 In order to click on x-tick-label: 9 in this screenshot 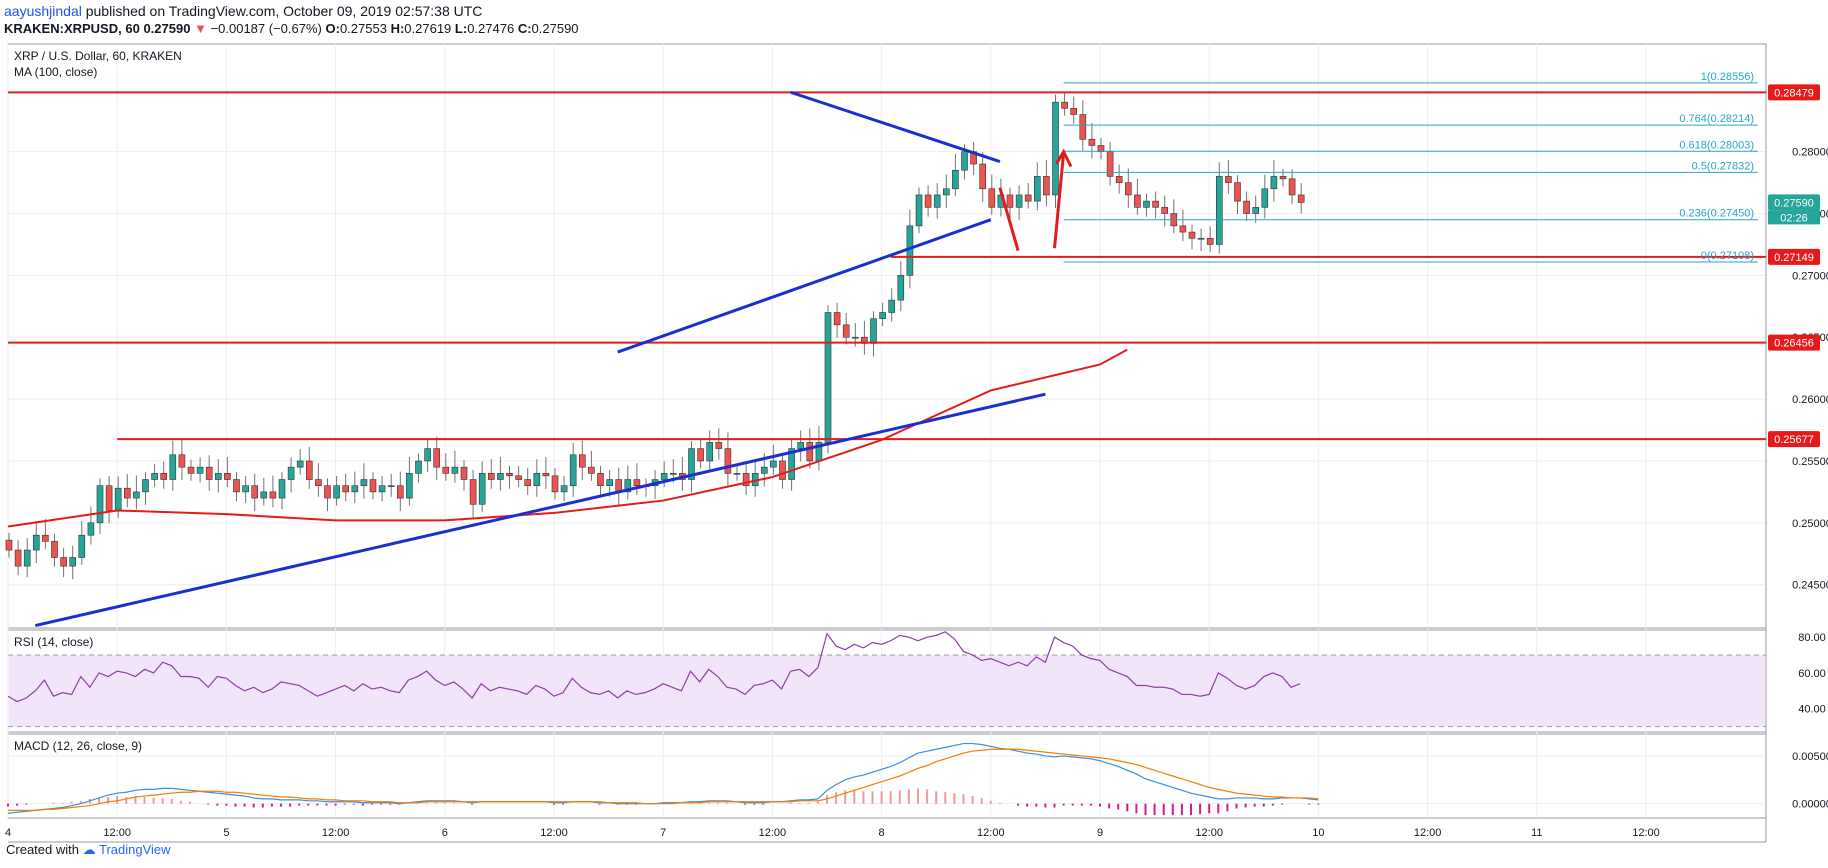, I will do `click(1100, 833)`.